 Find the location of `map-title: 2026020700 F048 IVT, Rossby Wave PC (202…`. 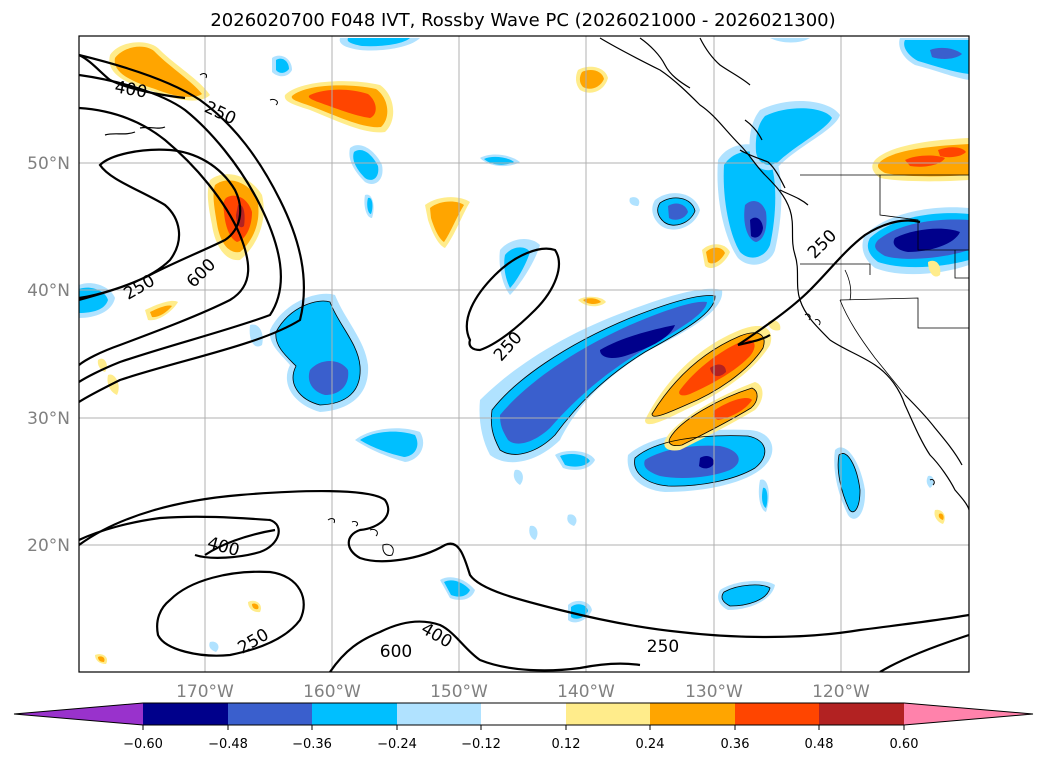

map-title: 2026020700 F048 IVT, Rossby Wave PC (202… is located at coordinates (522, 20).